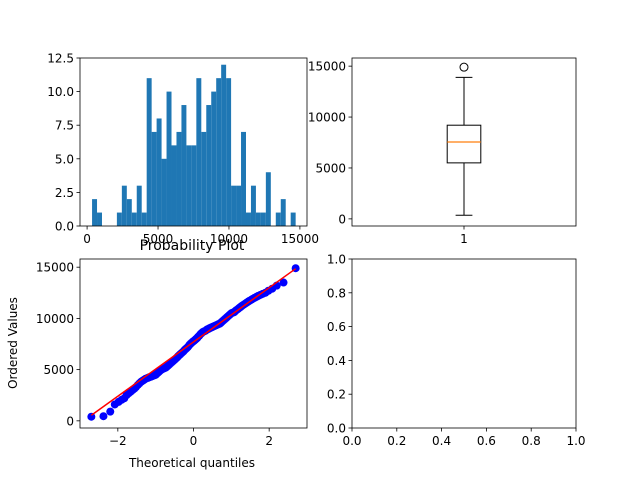 The width and height of the screenshot is (640, 484). Describe the element at coordinates (58, 370) in the screenshot. I see `probability-plot-y-tick-label: 5000` at that location.